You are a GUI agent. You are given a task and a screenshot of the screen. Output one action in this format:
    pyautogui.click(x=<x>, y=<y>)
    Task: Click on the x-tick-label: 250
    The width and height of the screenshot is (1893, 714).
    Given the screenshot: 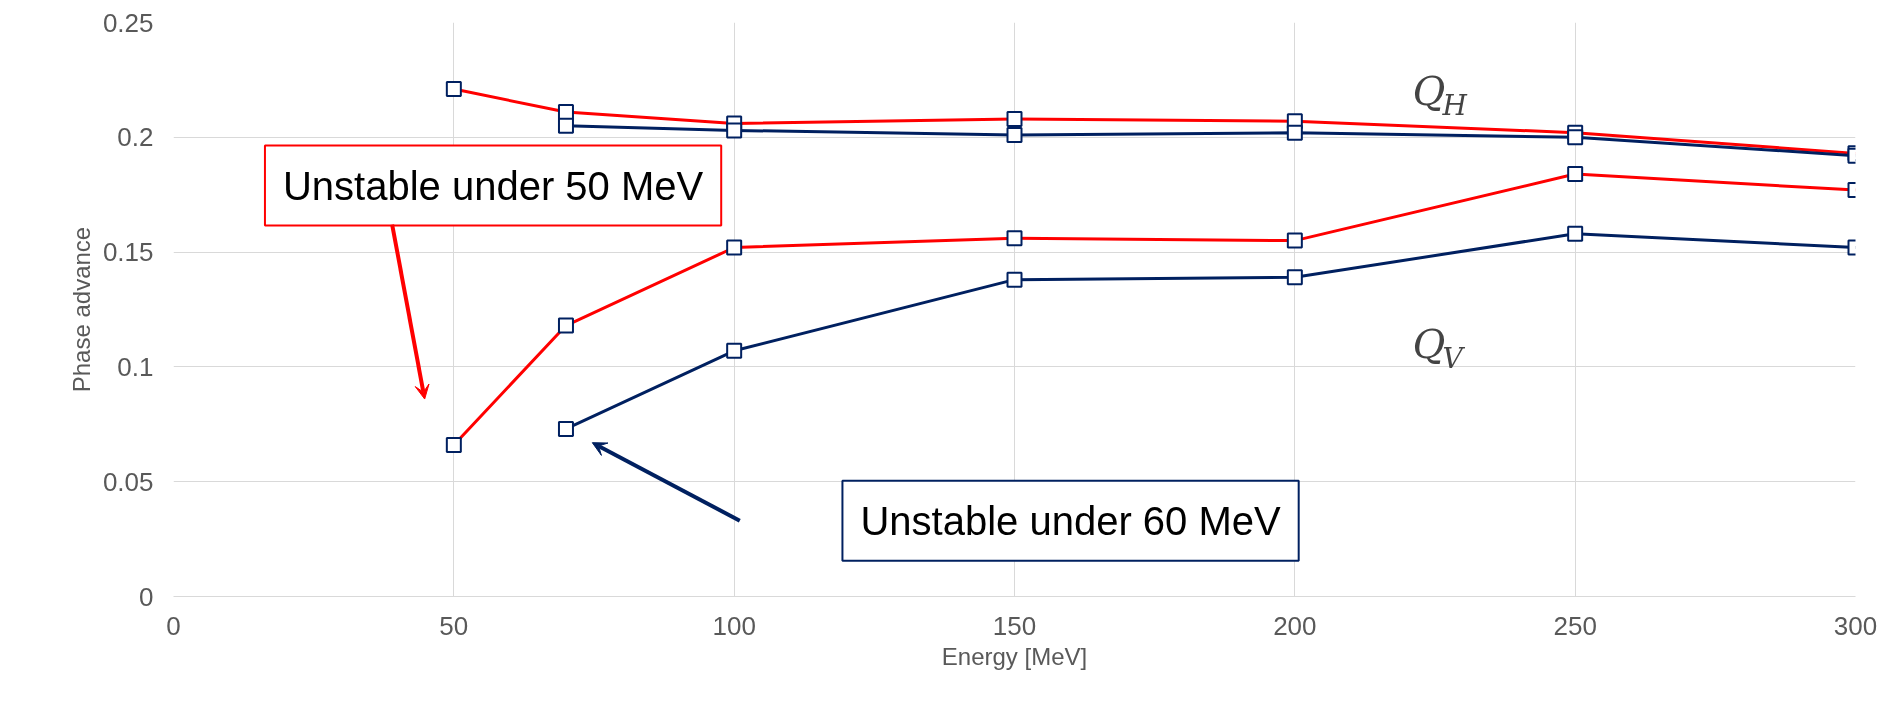 What is the action you would take?
    pyautogui.click(x=1575, y=625)
    